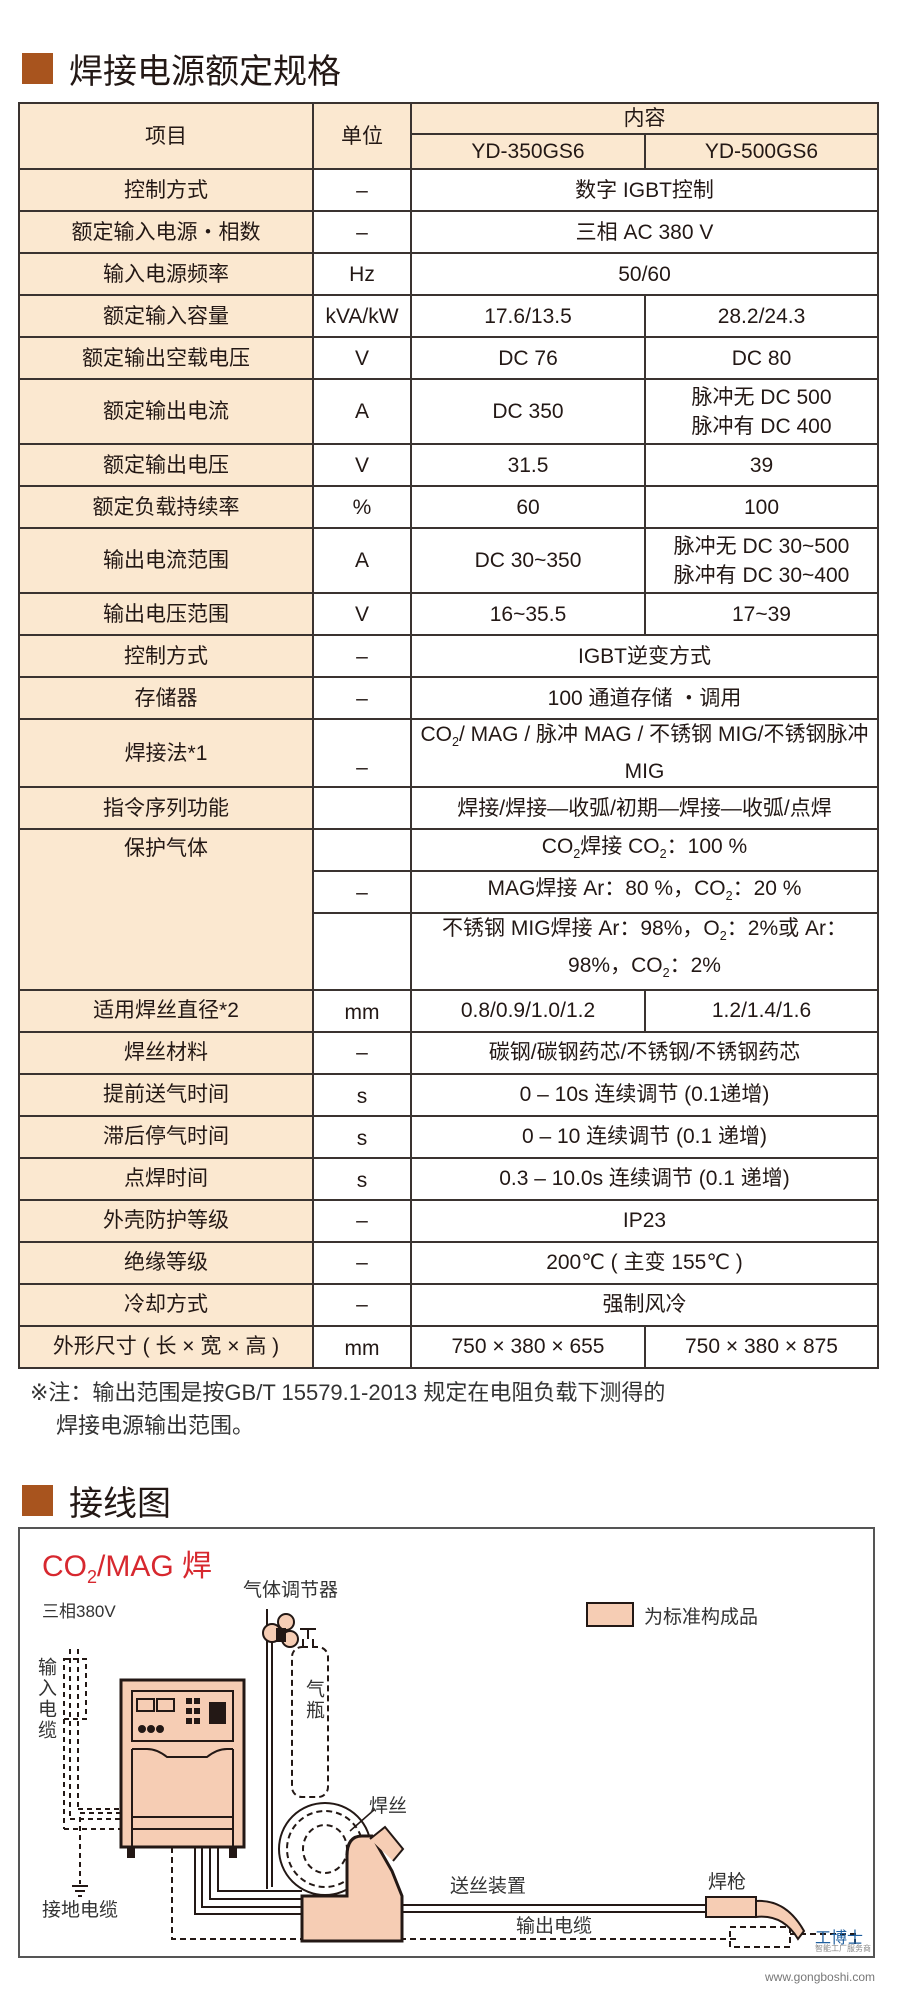  I want to click on spec-section-heading: 焊接电源额定规格, so click(181, 68).